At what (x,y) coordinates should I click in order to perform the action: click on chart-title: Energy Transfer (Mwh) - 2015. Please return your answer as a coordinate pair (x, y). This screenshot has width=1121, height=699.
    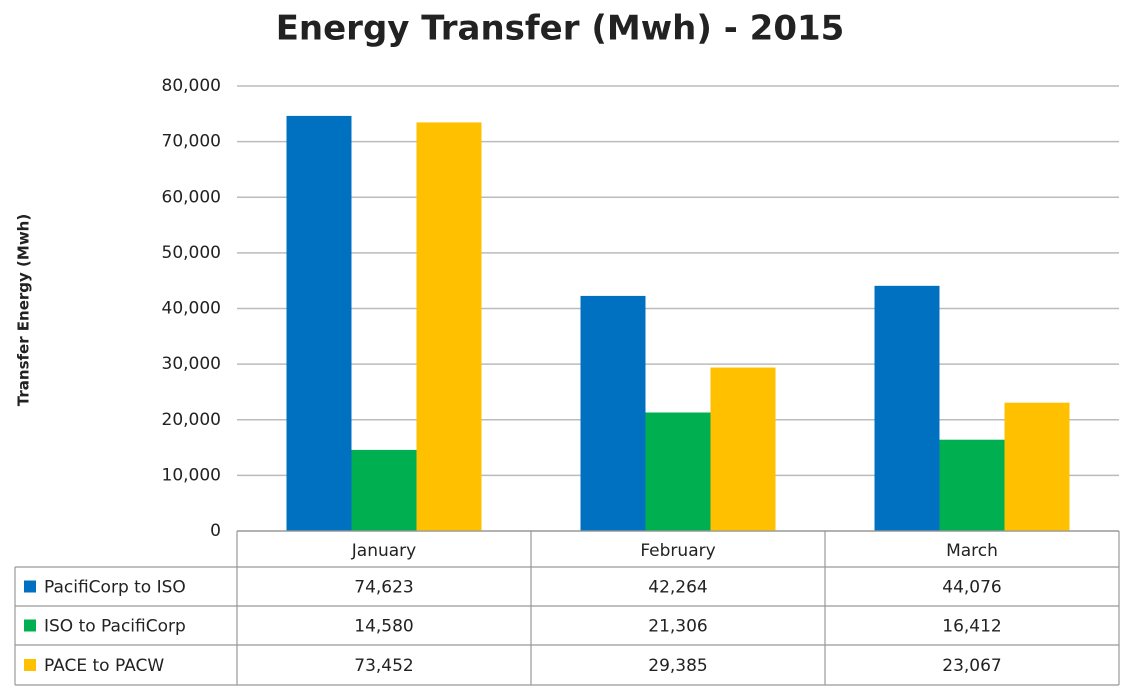
    Looking at the image, I should click on (560, 29).